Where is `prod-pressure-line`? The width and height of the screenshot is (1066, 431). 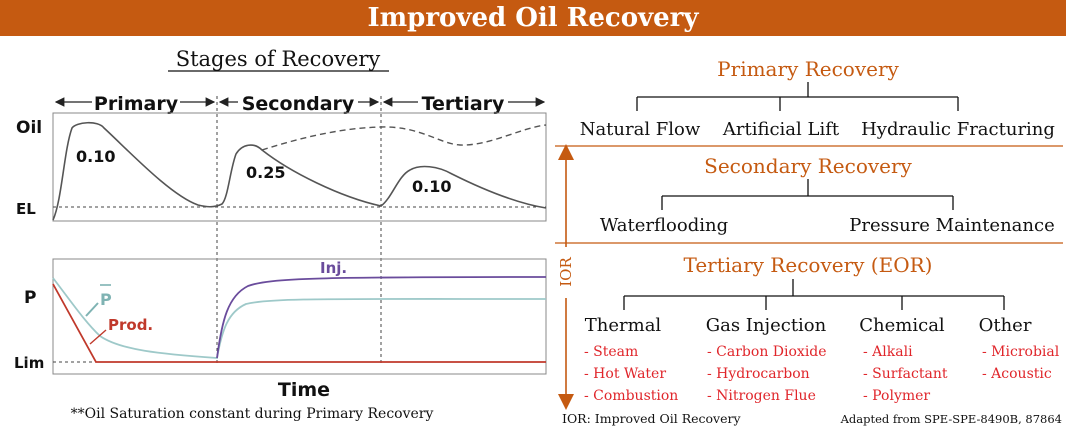 prod-pressure-line is located at coordinates (299, 323).